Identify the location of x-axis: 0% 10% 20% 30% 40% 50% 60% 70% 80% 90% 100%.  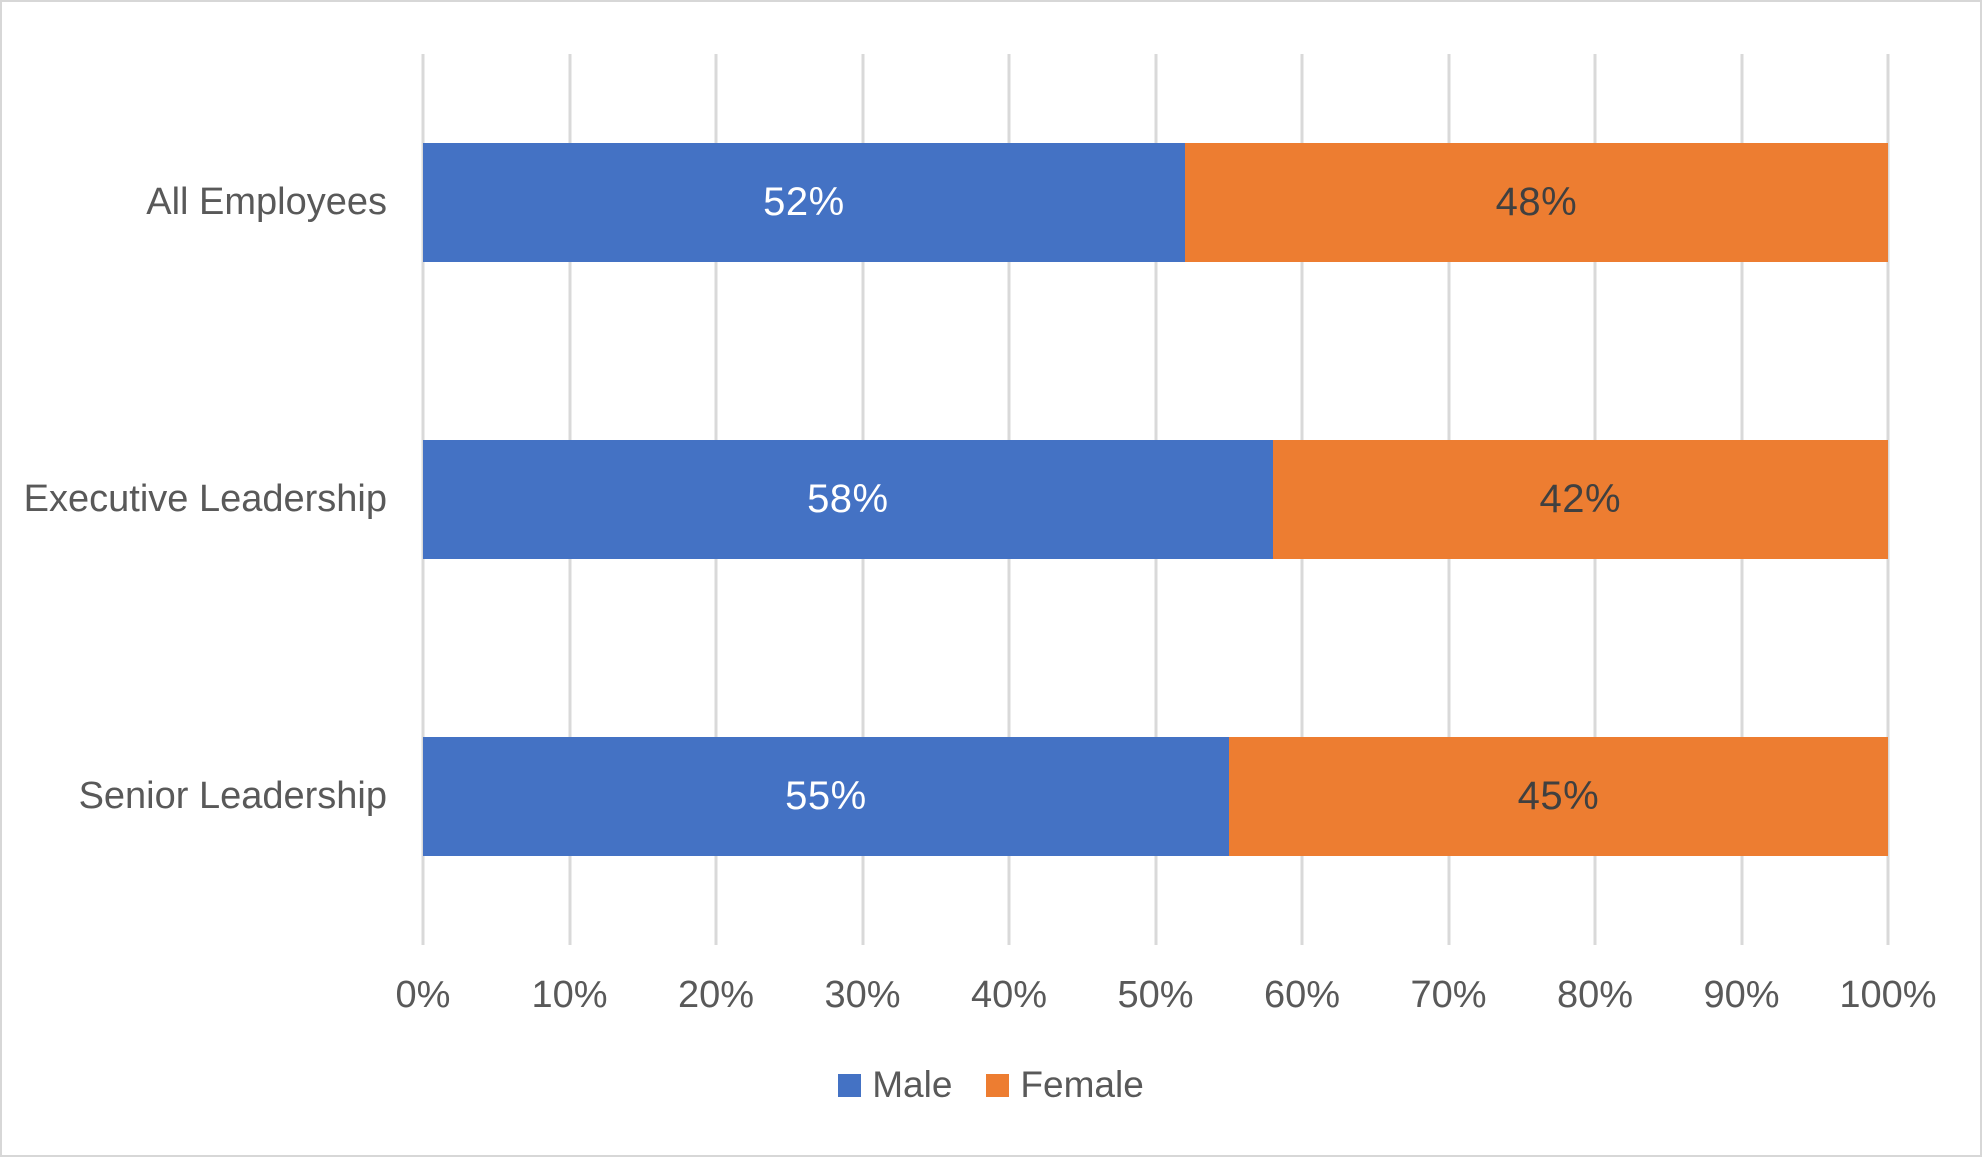
(1166, 998).